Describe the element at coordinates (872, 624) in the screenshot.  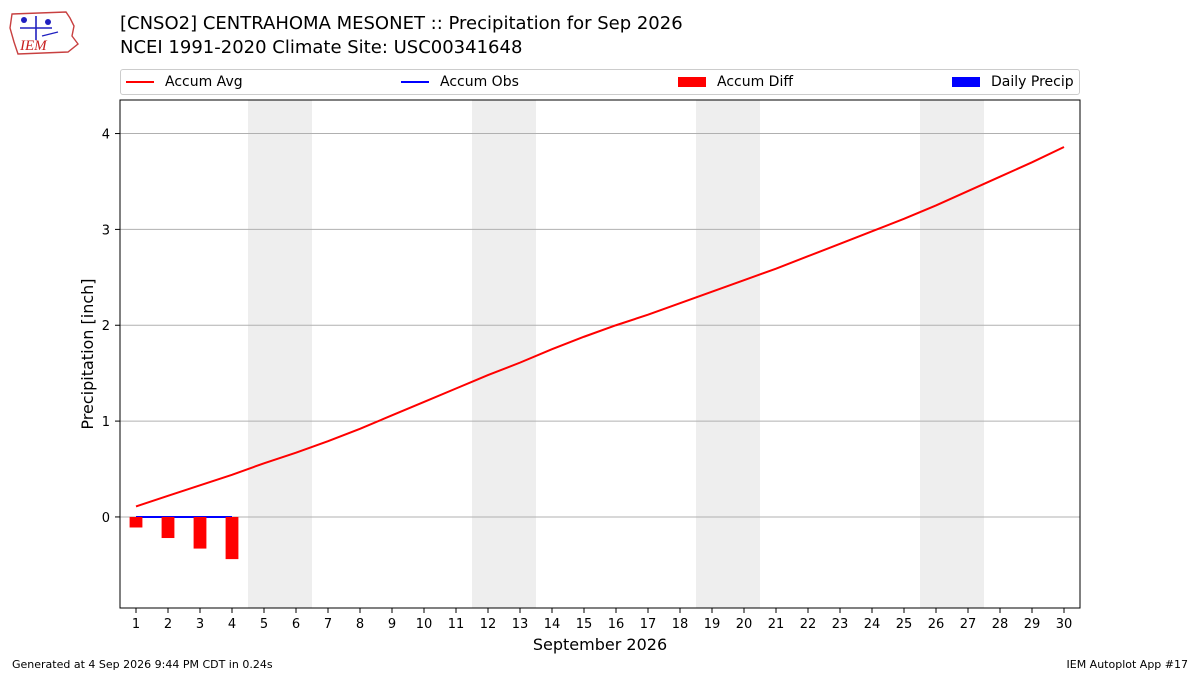
I see `x-tick-label: 24` at that location.